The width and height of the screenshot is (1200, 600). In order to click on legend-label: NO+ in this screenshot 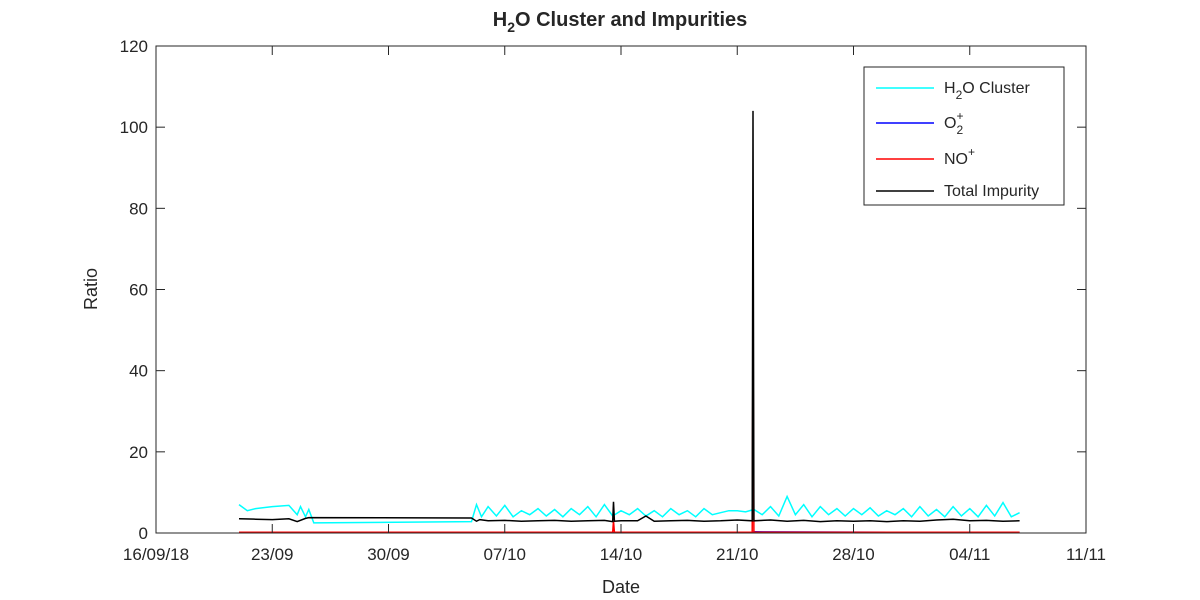, I will do `click(959, 156)`.